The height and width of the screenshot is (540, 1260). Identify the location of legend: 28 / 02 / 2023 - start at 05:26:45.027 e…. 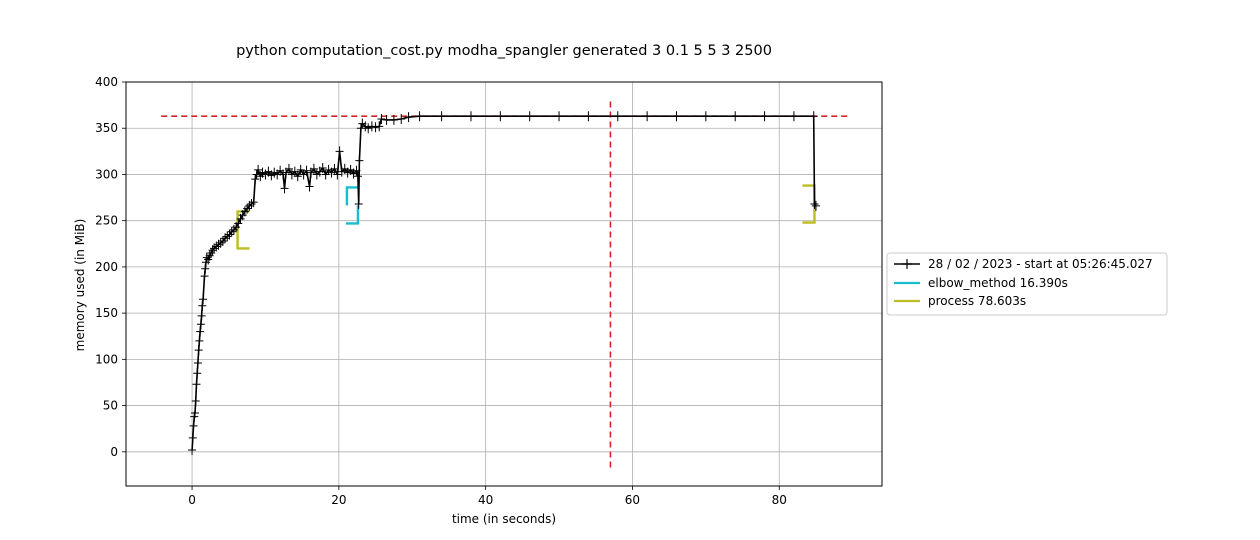
(1027, 284).